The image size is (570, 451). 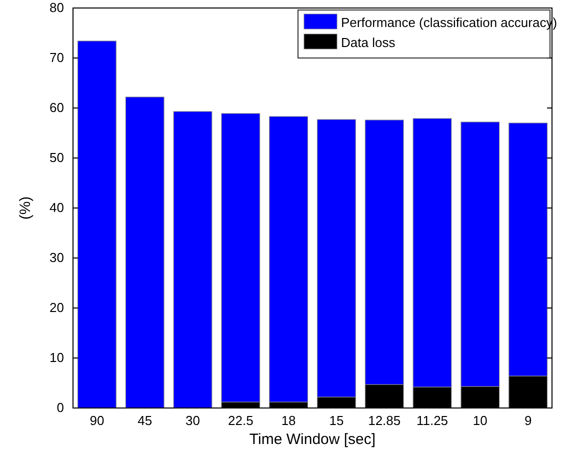 I want to click on x-tick-label: 11.25, so click(x=432, y=420).